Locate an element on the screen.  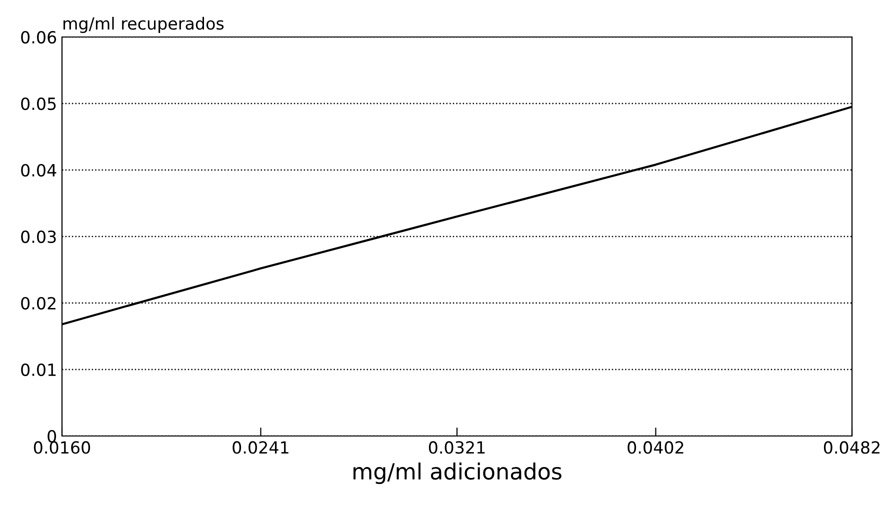
y-tick-label: 0.05 is located at coordinates (38, 103).